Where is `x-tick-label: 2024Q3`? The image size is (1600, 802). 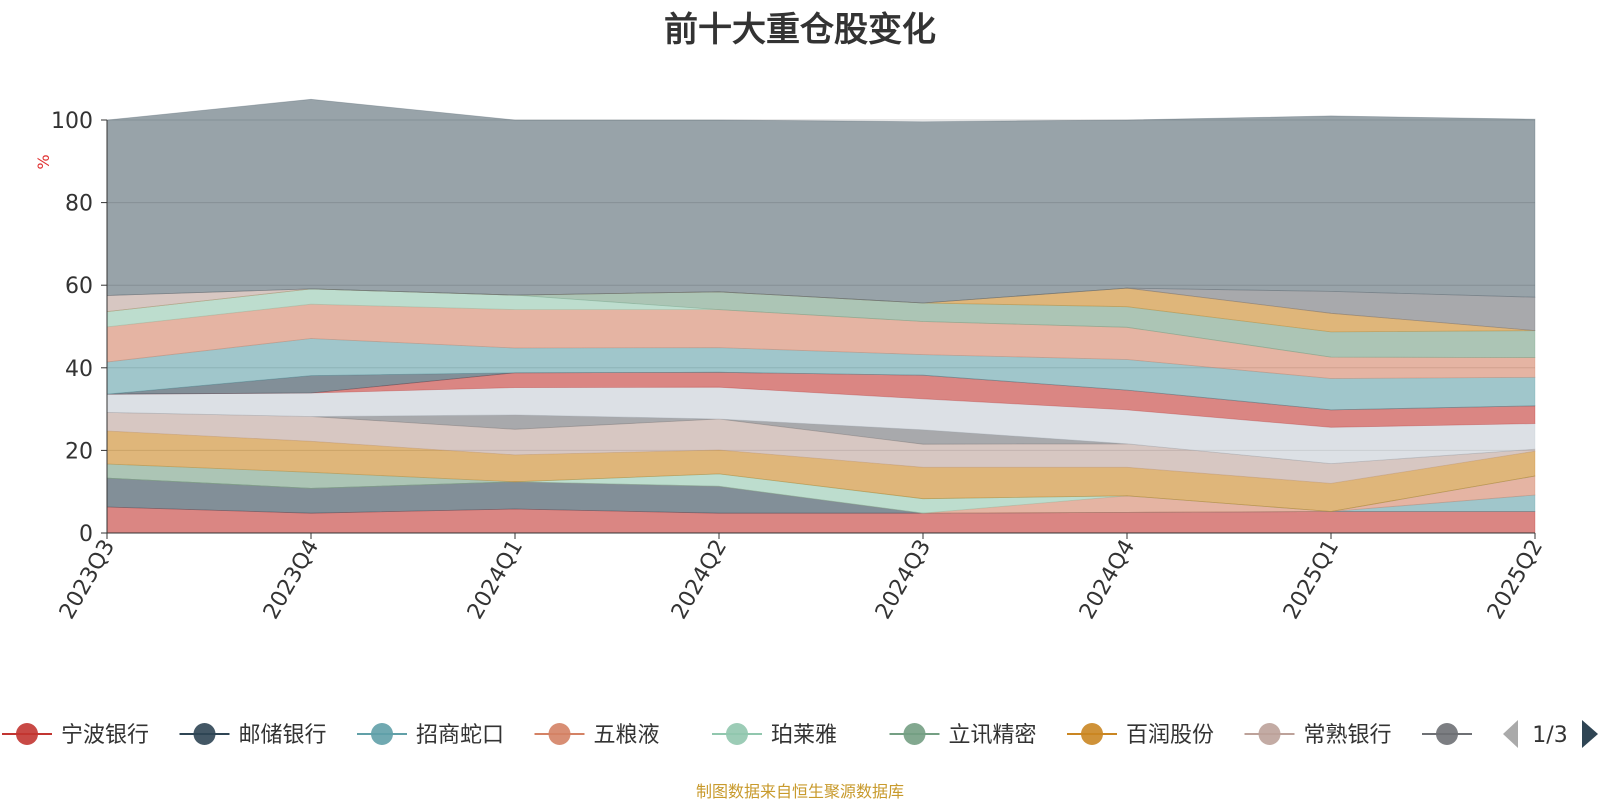
x-tick-label: 2024Q3 is located at coordinates (903, 580).